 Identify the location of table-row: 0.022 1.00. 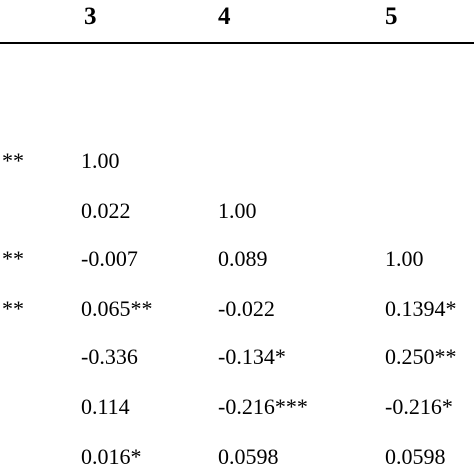
(237, 211).